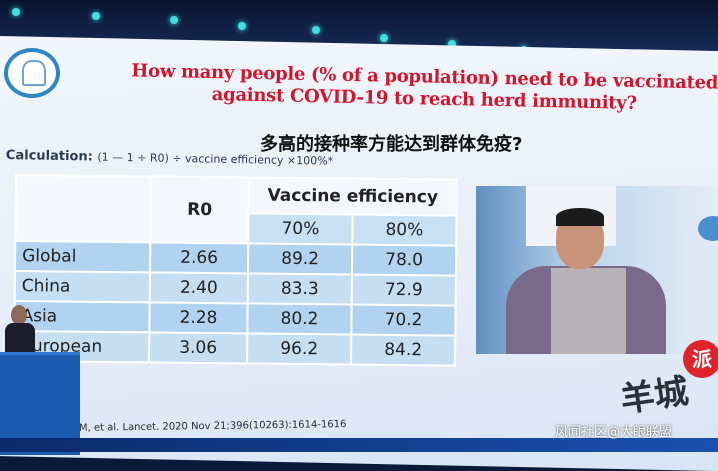  I want to click on vaccination-photo, so click(597, 270).